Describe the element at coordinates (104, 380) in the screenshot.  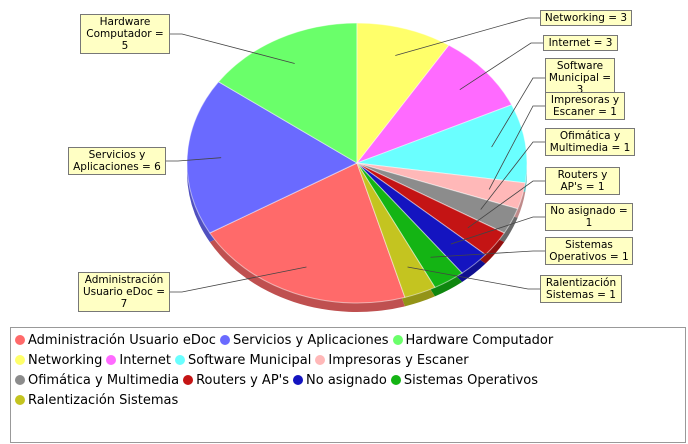
I see `legend-label: Ofimática y Multimedia` at that location.